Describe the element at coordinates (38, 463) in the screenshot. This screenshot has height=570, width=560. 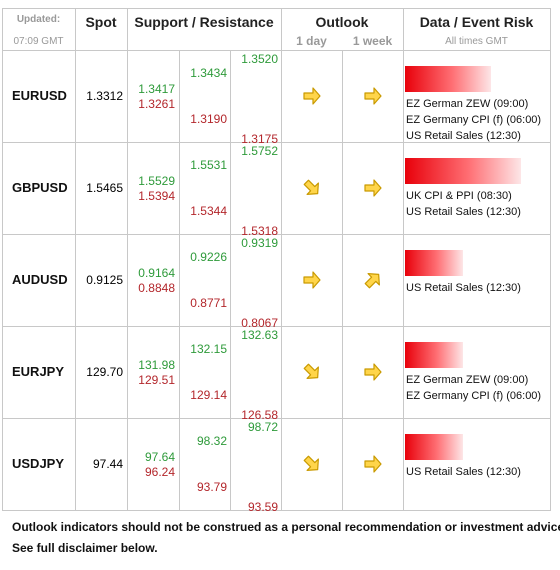
I see `pair: USDJPY` at that location.